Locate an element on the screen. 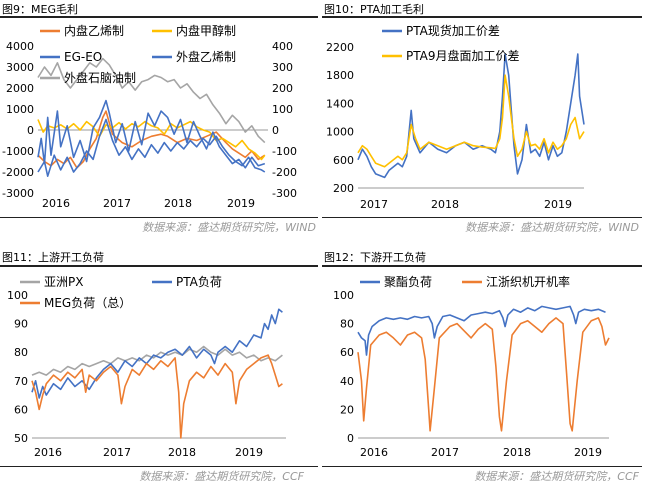  y-tick-label: 1800 is located at coordinates (340, 75).